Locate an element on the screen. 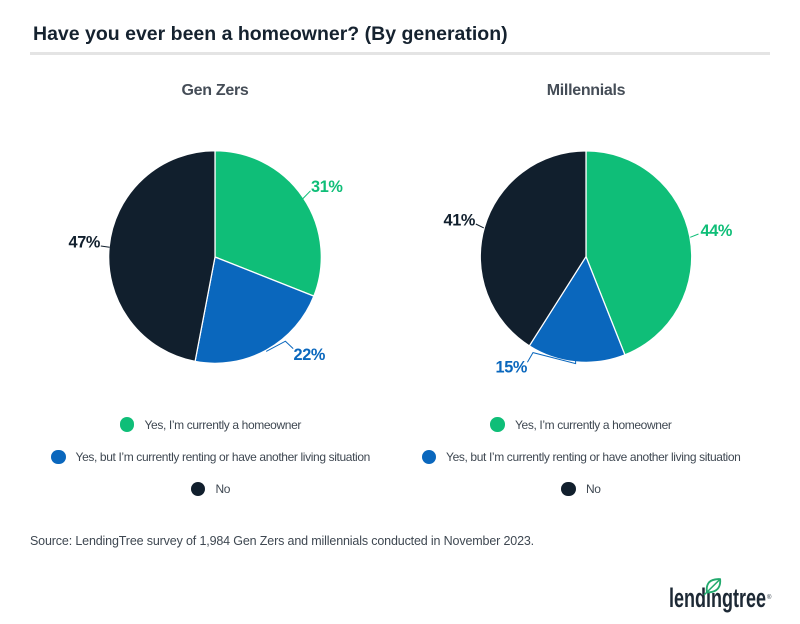 The height and width of the screenshot is (624, 800). svg-text: 31% is located at coordinates (327, 187).